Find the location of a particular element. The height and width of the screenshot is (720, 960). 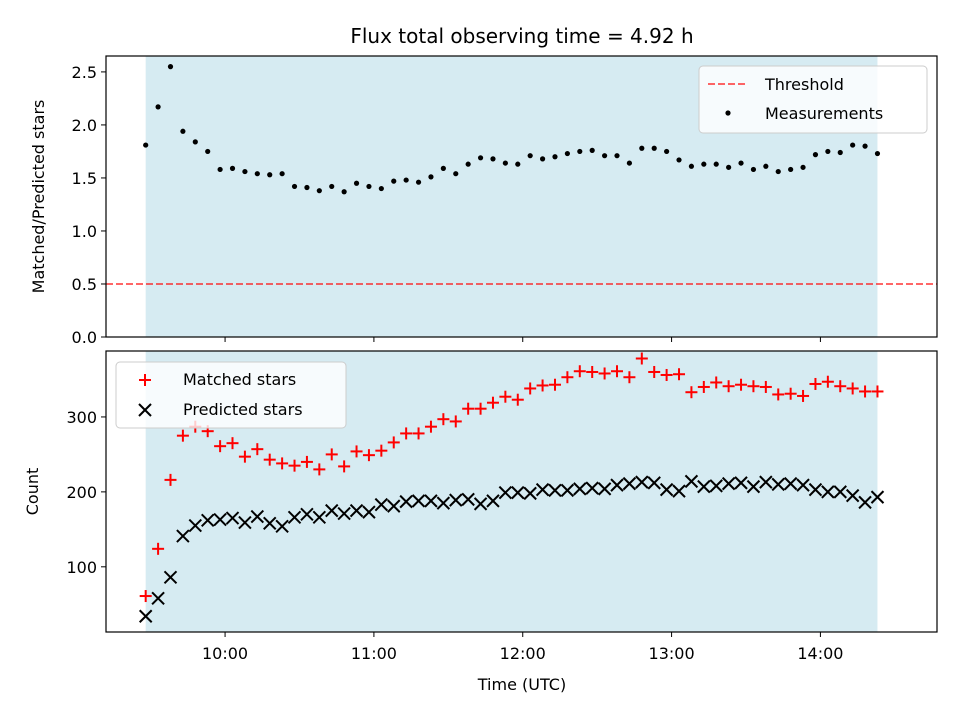

bottom-y-axis: 100 200 300 is located at coordinates (86, 492).